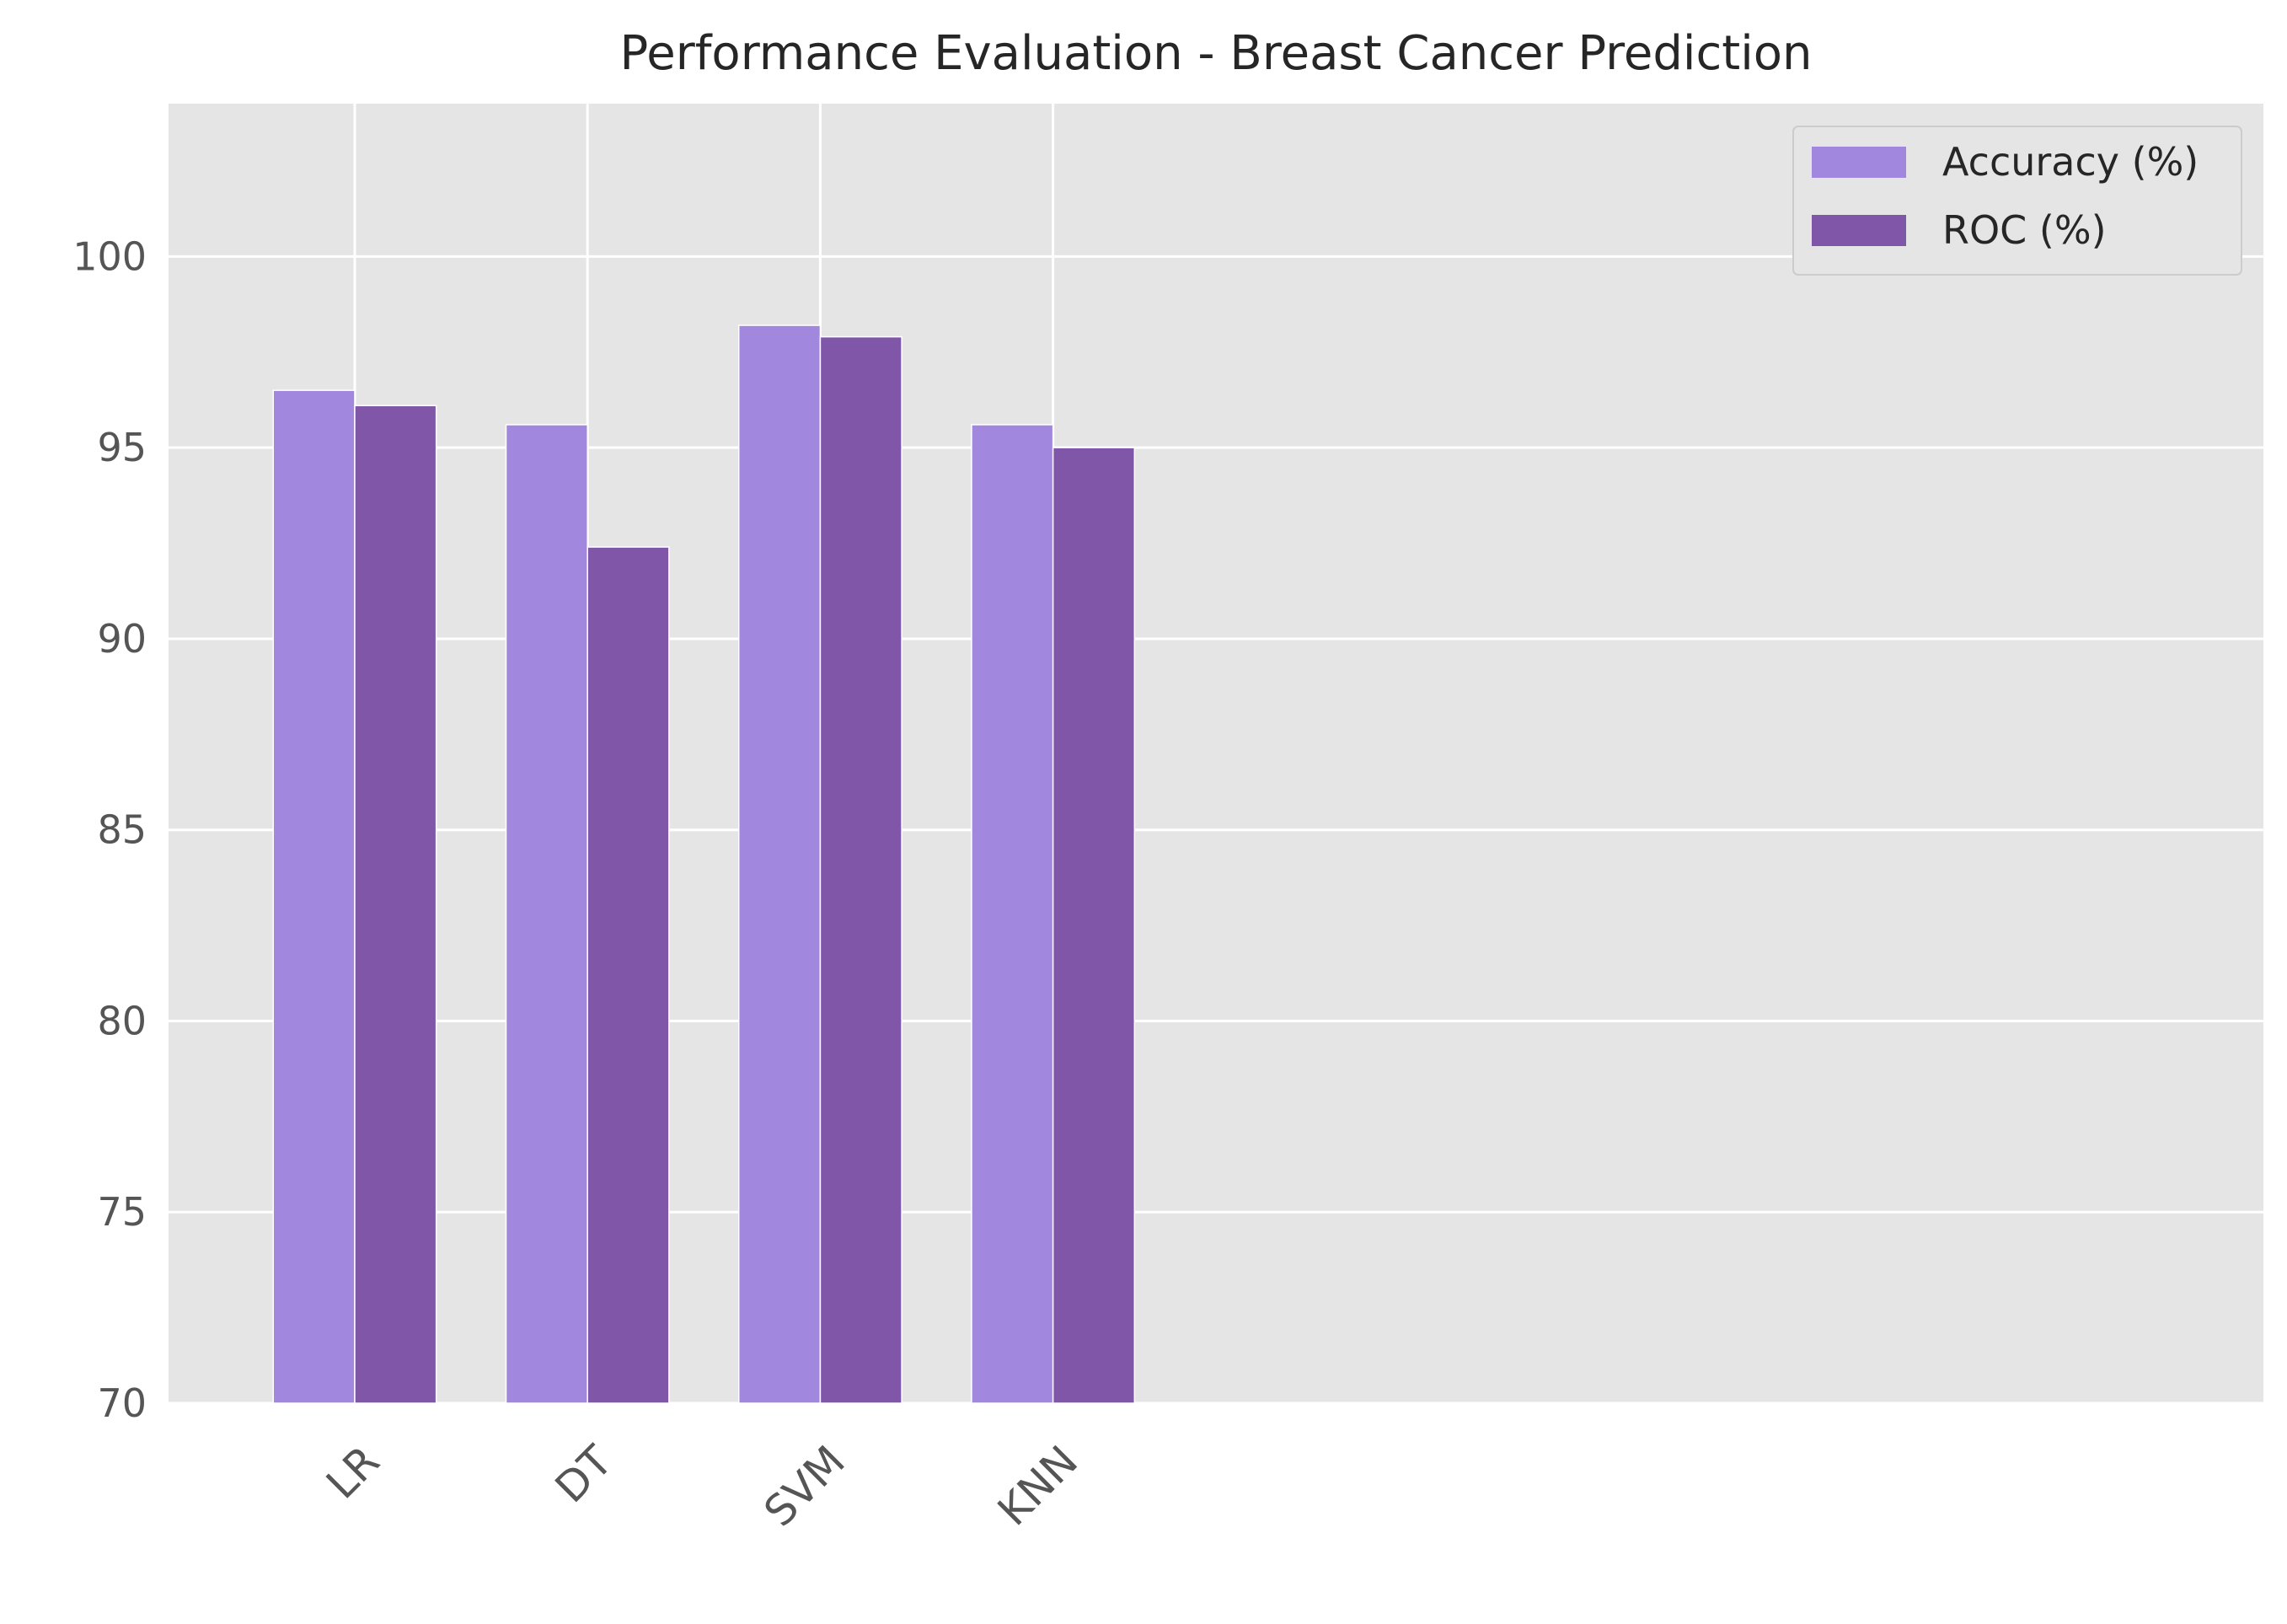 This screenshot has height=1624, width=2287. Describe the element at coordinates (1012, 914) in the screenshot. I see `bar-accuracy-knn` at that location.